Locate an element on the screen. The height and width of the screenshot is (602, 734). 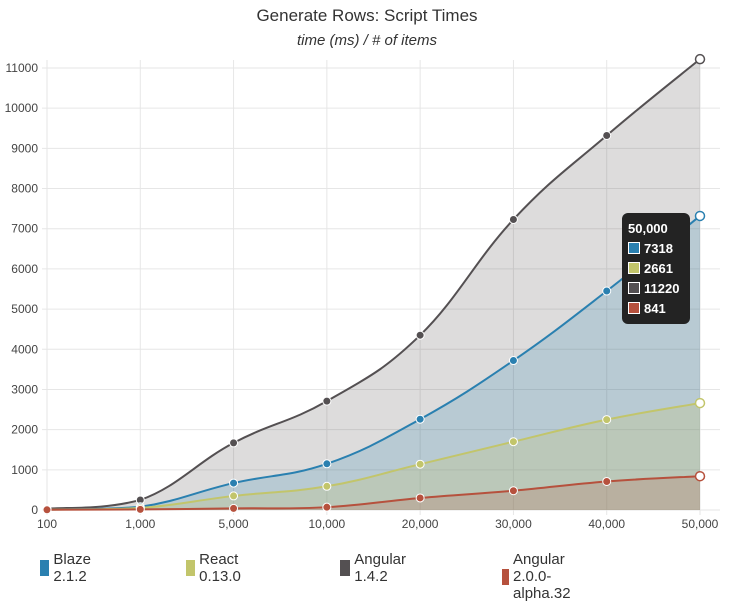
x-tick-label: 1,000 is located at coordinates (140, 524).